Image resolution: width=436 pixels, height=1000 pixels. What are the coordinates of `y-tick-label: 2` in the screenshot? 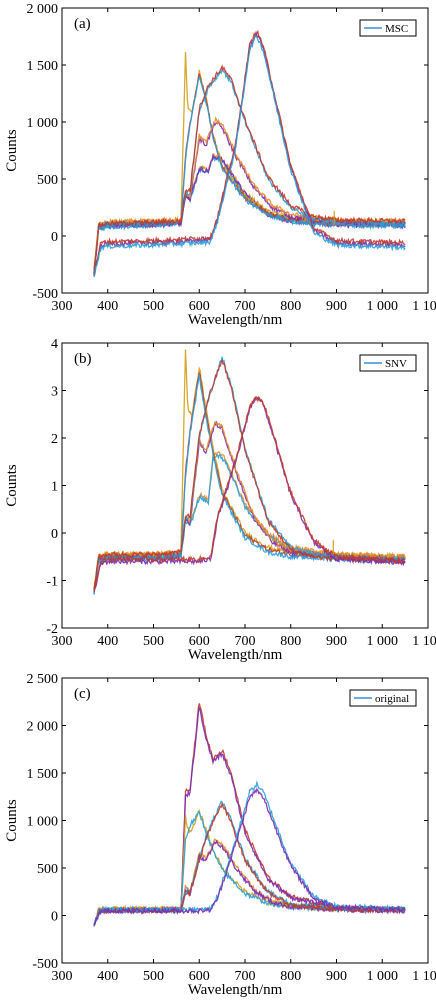 It's located at (54, 439).